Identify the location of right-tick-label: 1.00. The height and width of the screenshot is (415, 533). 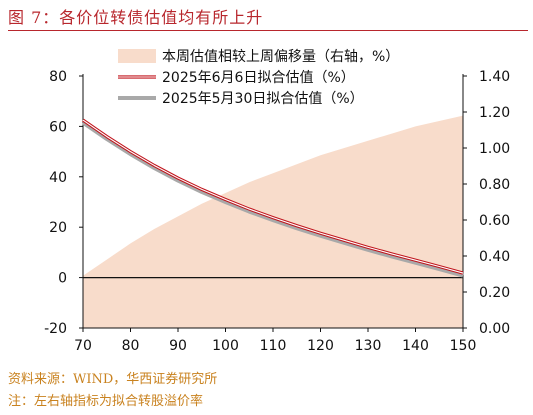
(494, 149).